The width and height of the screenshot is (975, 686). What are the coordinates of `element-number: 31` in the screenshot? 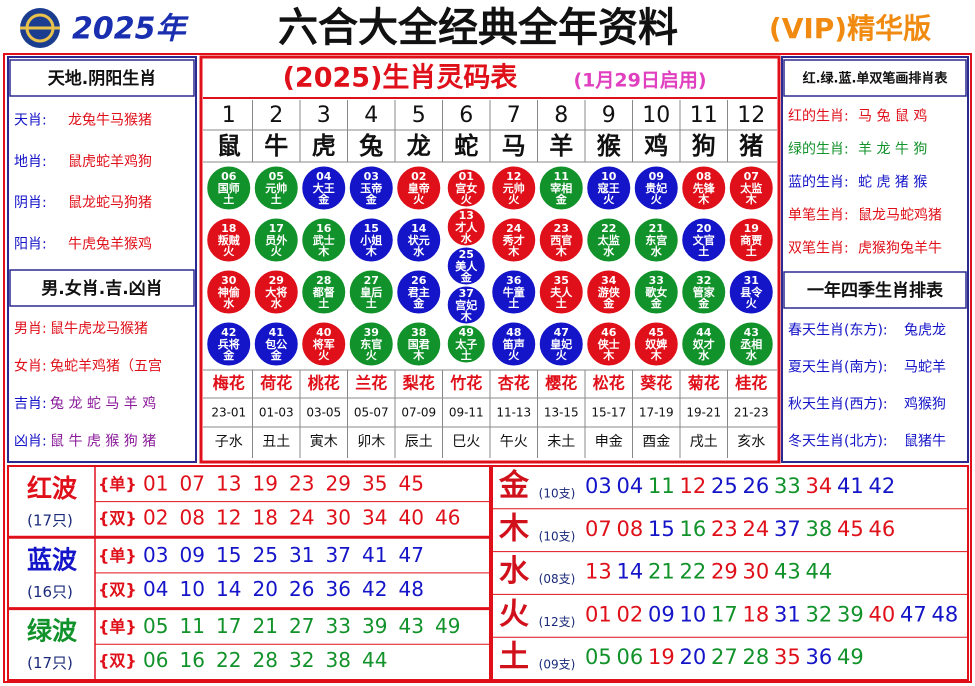 It's located at (787, 614).